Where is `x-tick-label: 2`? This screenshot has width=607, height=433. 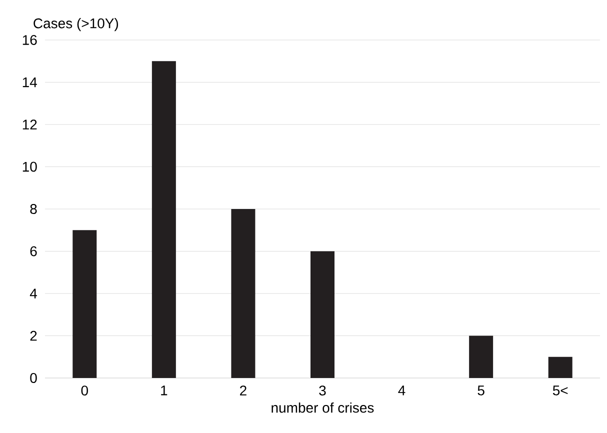
x-tick-label: 2 is located at coordinates (243, 391).